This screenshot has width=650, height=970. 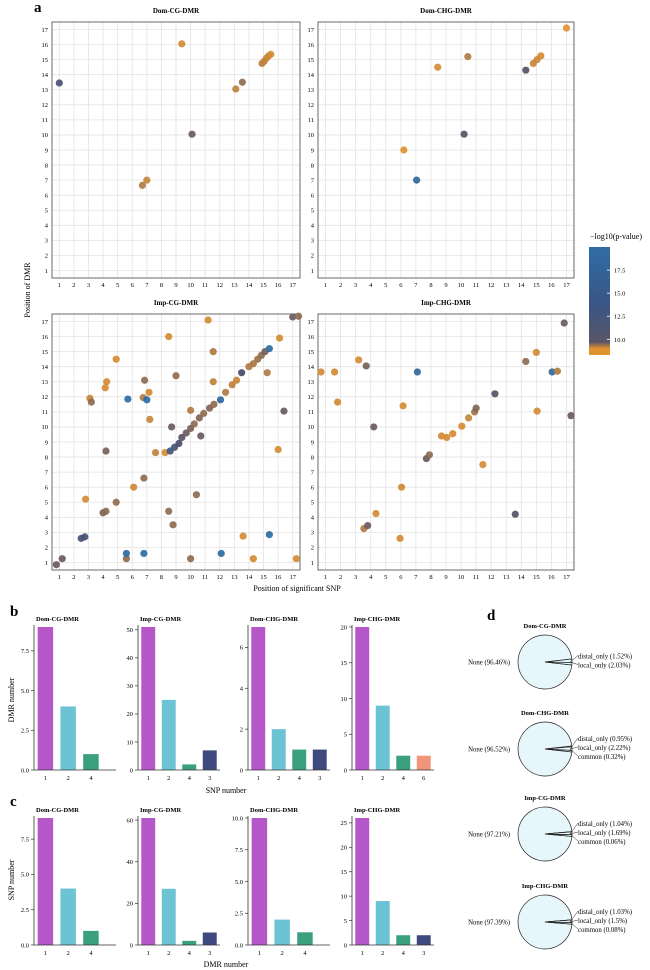 I want to click on bar-chart-title: Imp-CG-DMR, so click(x=160, y=619).